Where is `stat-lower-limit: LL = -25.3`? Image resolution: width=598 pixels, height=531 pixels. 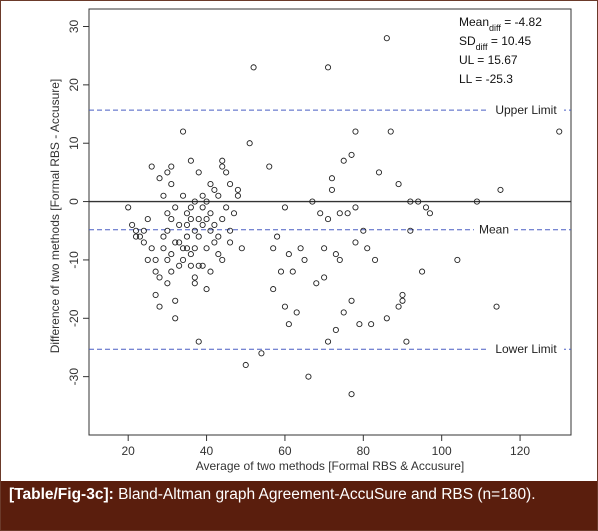
stat-lower-limit: LL = -25.3 is located at coordinates (486, 79).